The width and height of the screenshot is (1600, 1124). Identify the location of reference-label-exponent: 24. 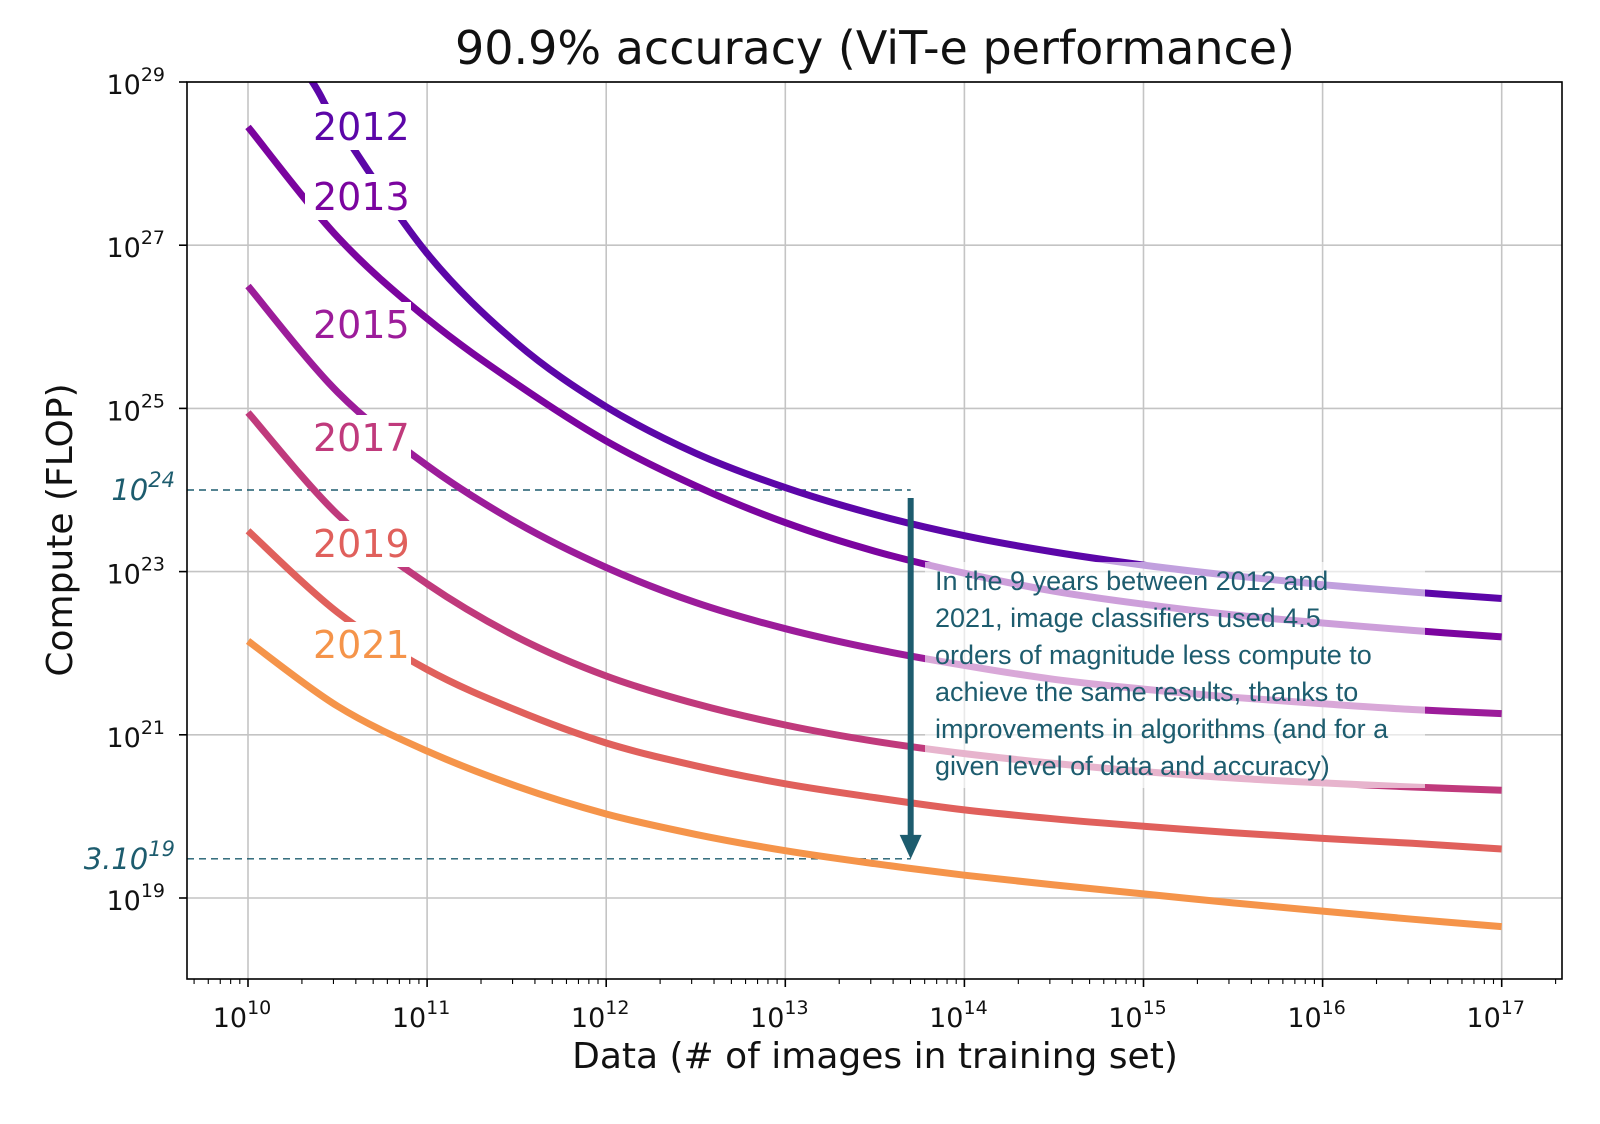
(161, 480).